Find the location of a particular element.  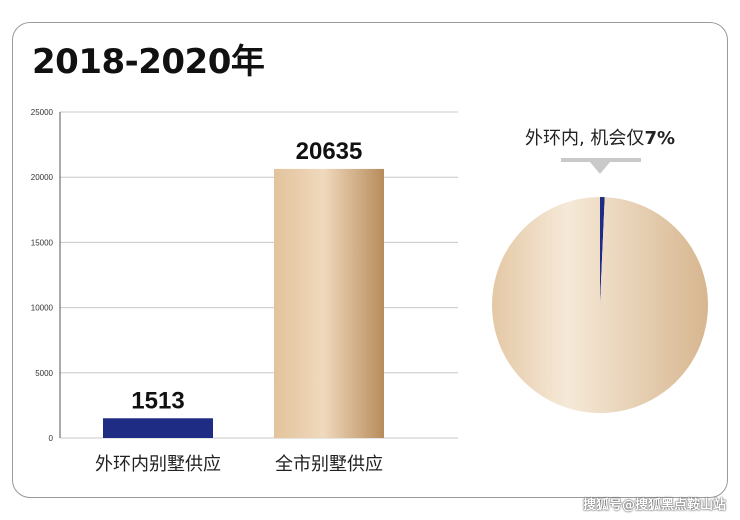

y-tick-label: 15000 is located at coordinates (42, 242).